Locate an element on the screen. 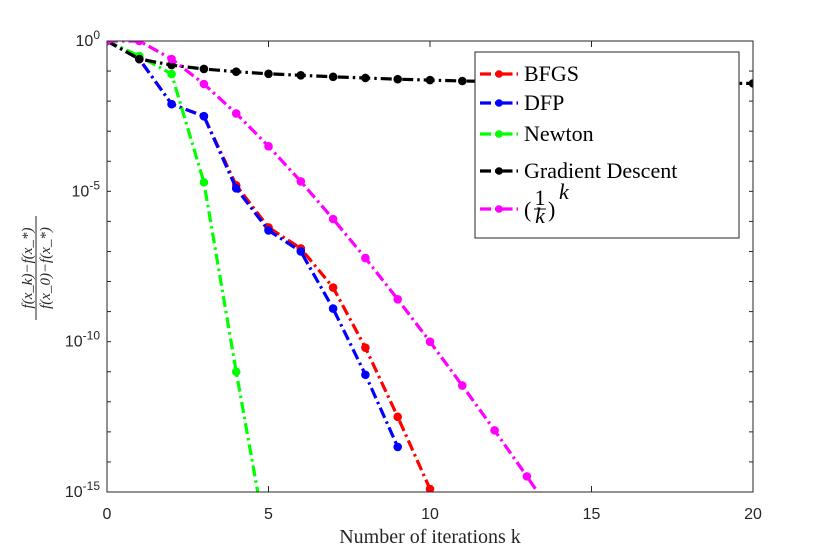 This screenshot has width=830, height=554. y-tick-label: 10⁻¹⁵ is located at coordinates (82, 490).